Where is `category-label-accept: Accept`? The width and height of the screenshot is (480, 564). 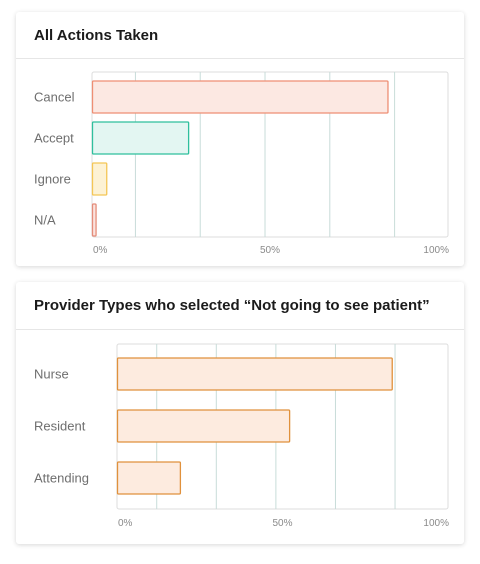 category-label-accept: Accept is located at coordinates (54, 138).